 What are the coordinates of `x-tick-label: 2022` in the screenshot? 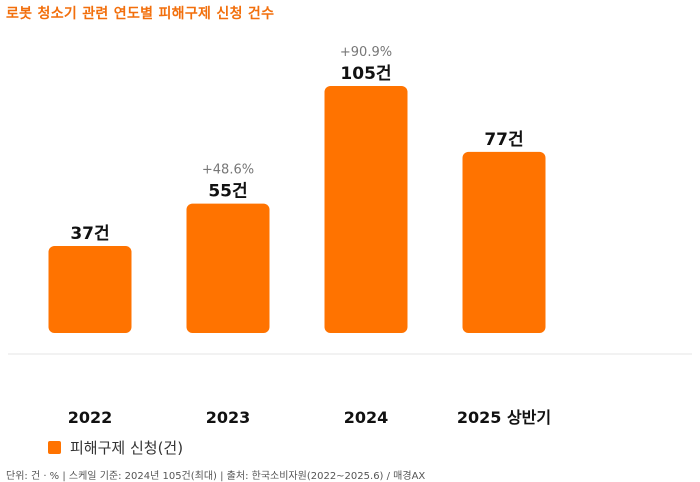 It's located at (90, 417).